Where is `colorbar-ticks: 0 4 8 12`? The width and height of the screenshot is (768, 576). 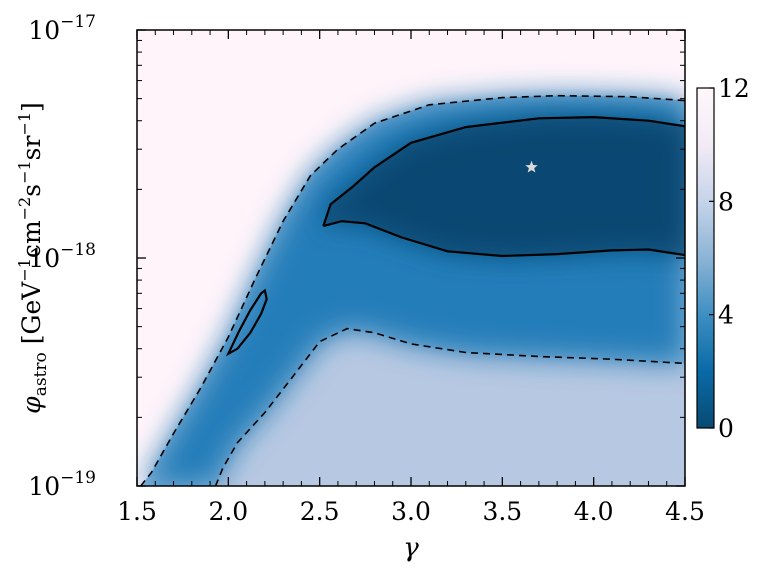
colorbar-ticks: 0 4 8 12 is located at coordinates (729, 258).